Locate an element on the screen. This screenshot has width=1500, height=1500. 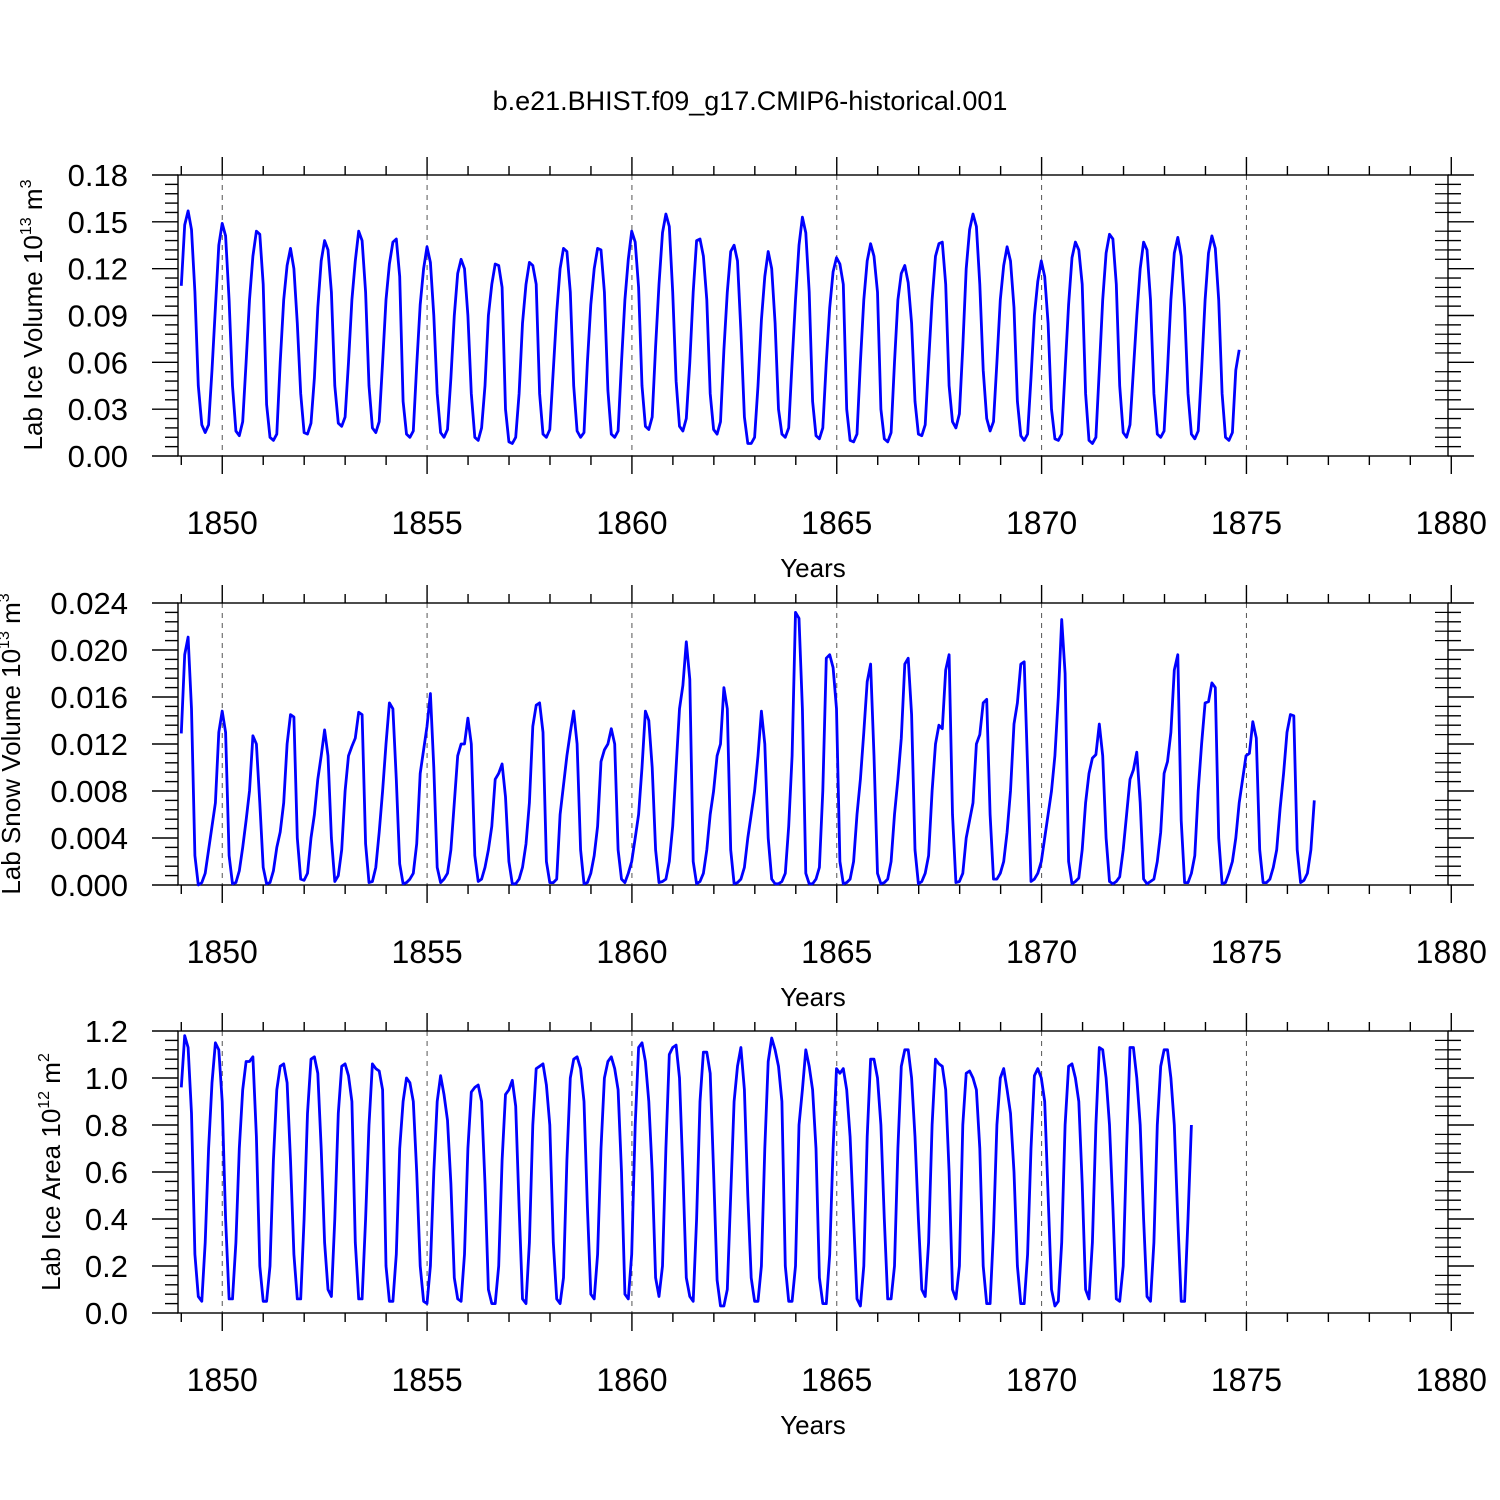
y-tick-label: 1.0 is located at coordinates (106, 1078).